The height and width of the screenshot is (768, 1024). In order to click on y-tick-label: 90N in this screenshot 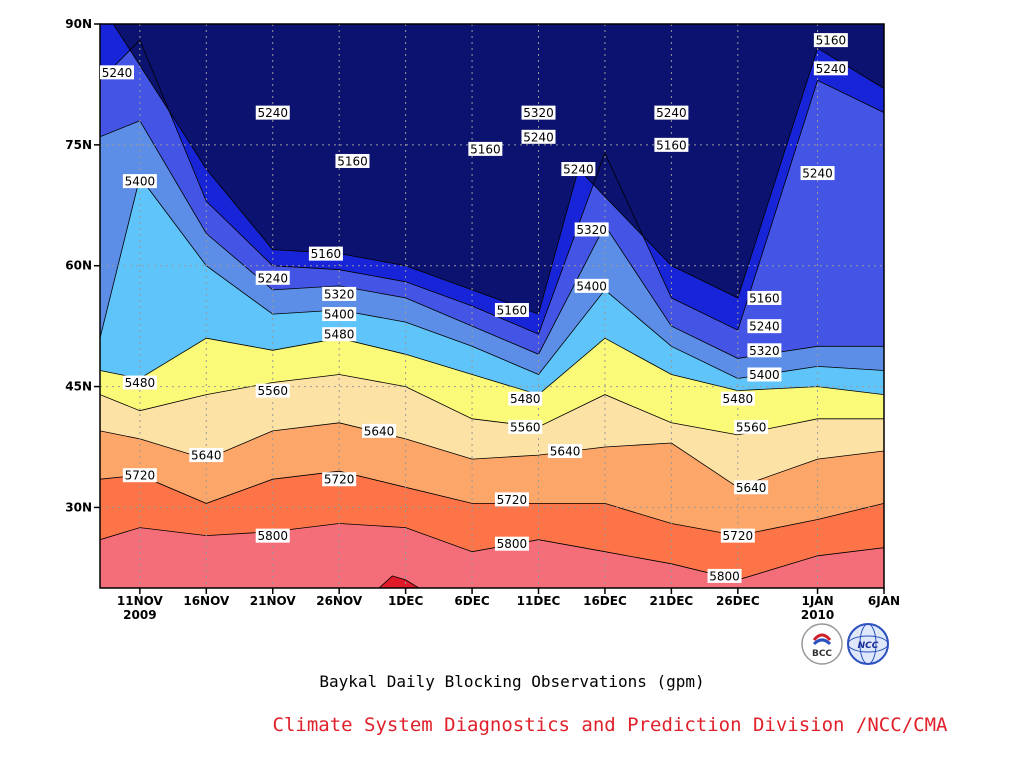, I will do `click(78, 24)`.